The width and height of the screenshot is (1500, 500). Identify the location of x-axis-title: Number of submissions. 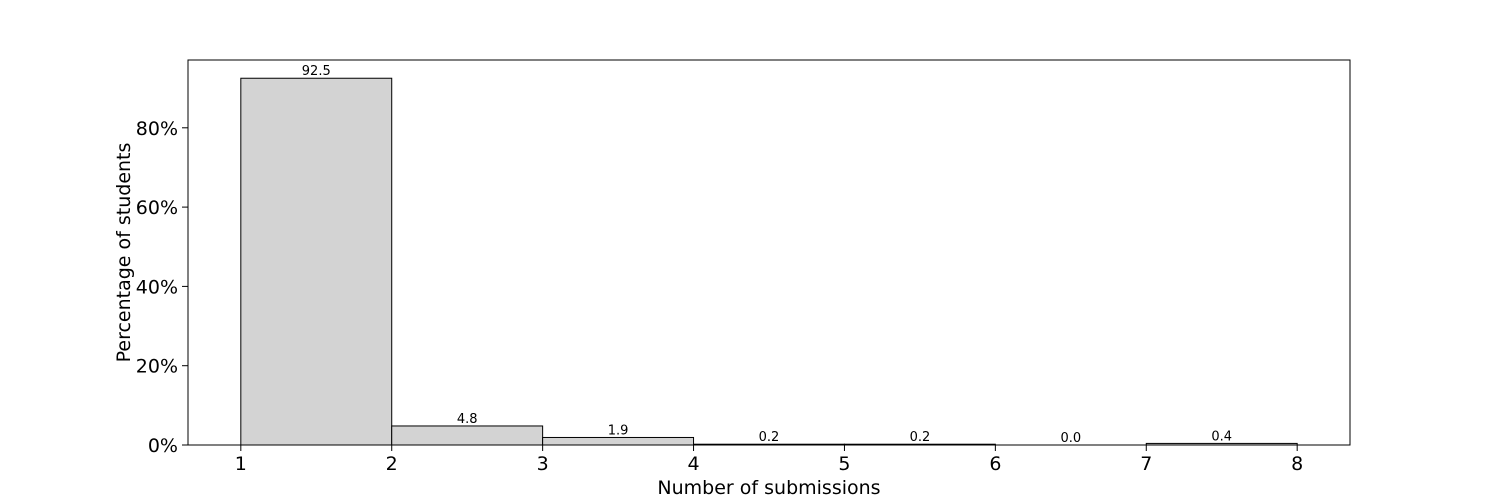
(768, 488).